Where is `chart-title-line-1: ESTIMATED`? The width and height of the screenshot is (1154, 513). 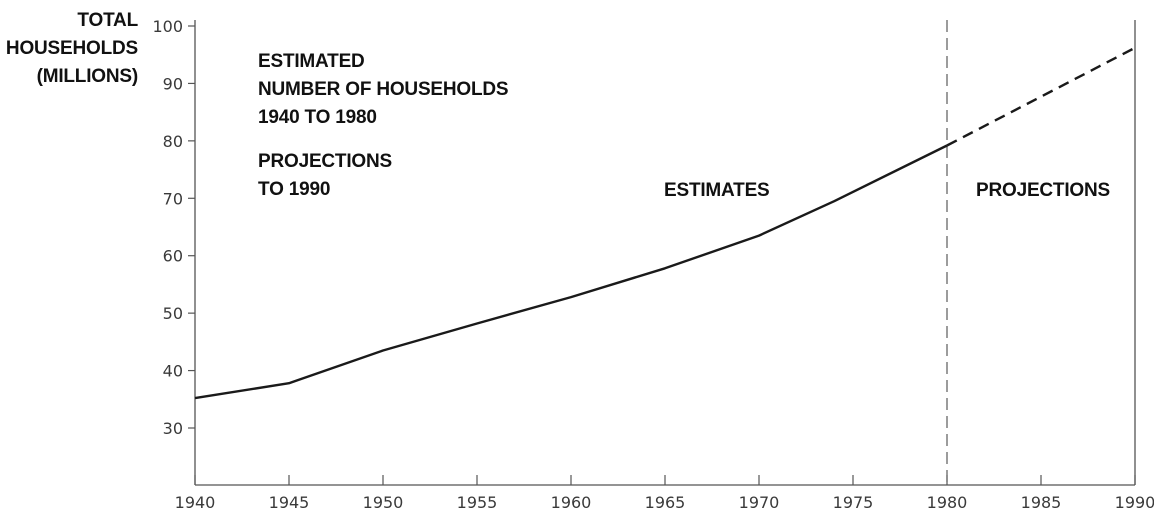
chart-title-line-1: ESTIMATED is located at coordinates (311, 61).